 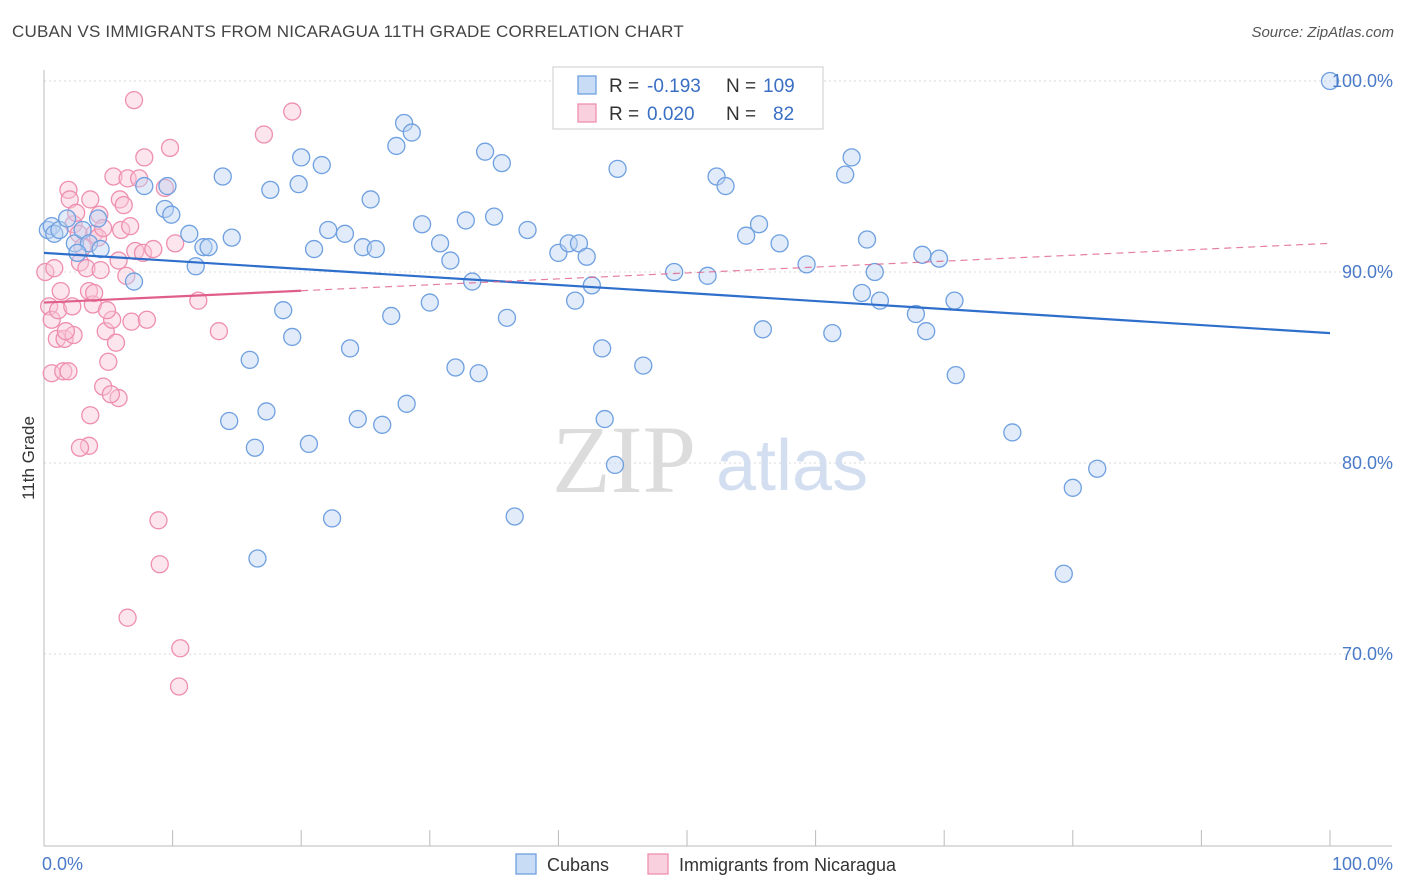 What do you see at coordinates (1367, 272) in the screenshot?
I see `y-tick-label-1: 90.0%` at bounding box center [1367, 272].